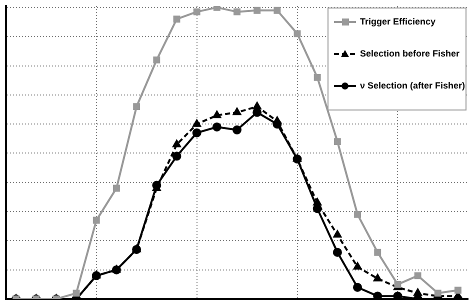 Image resolution: width=474 pixels, height=305 pixels. I want to click on legend-label: Selection before Fisher, so click(410, 53).